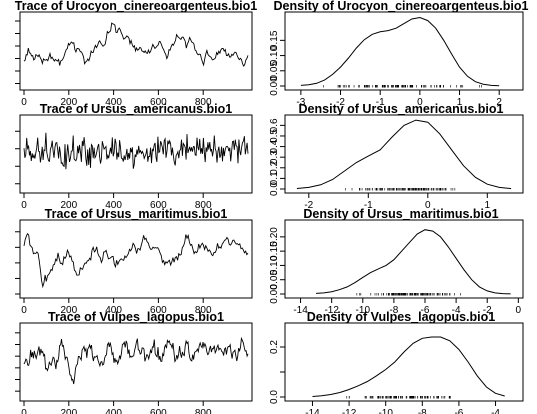 Image resolution: width=537 pixels, height=414 pixels. What do you see at coordinates (420, 102) in the screenshot?
I see `x-tick-label-3: 0` at bounding box center [420, 102].